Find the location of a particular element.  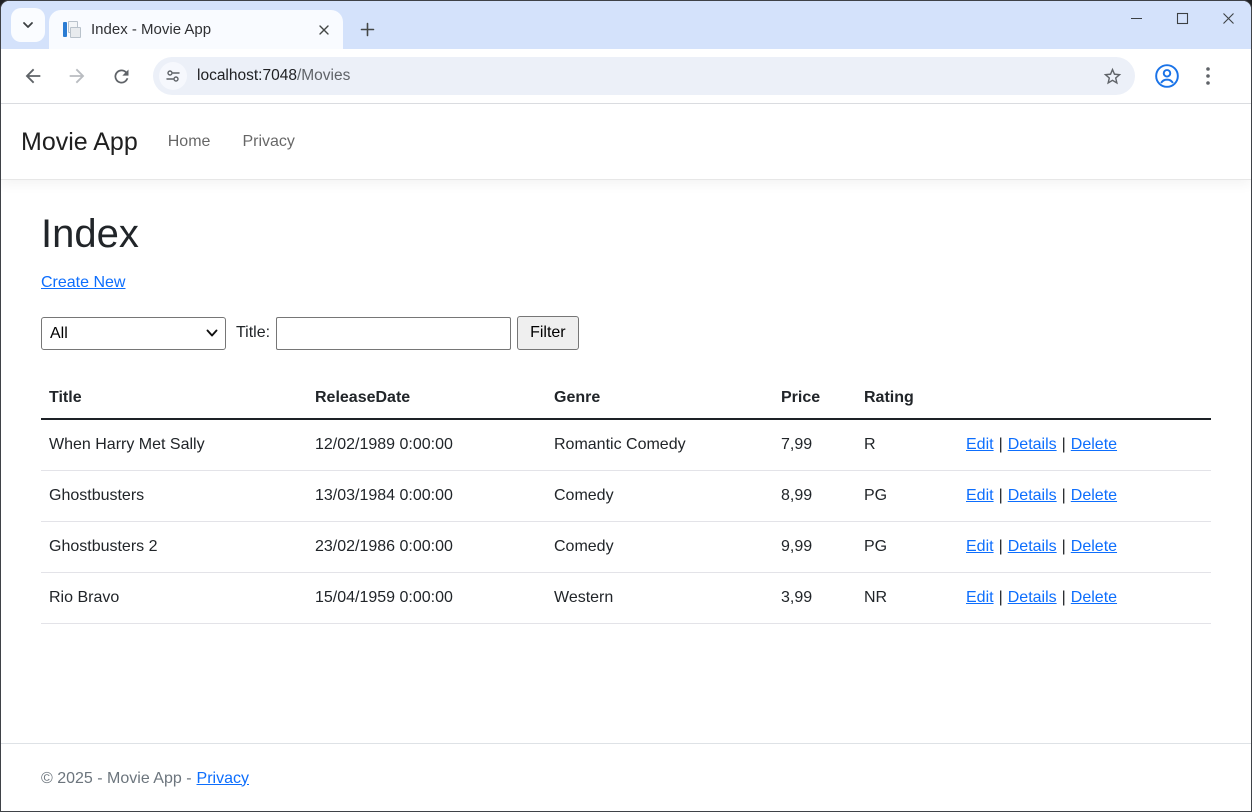

star-icon is located at coordinates (1112, 75).